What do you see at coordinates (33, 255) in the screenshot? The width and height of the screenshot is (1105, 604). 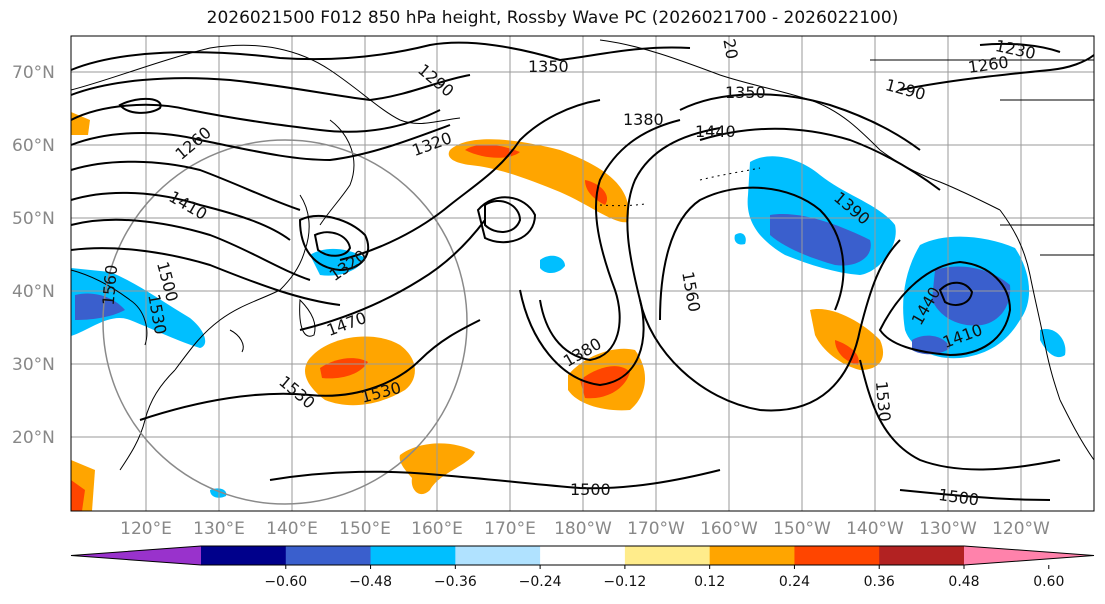 I see `latitude-labels: 70°N 60°N 50°N 40°N 30°N 20°N` at bounding box center [33, 255].